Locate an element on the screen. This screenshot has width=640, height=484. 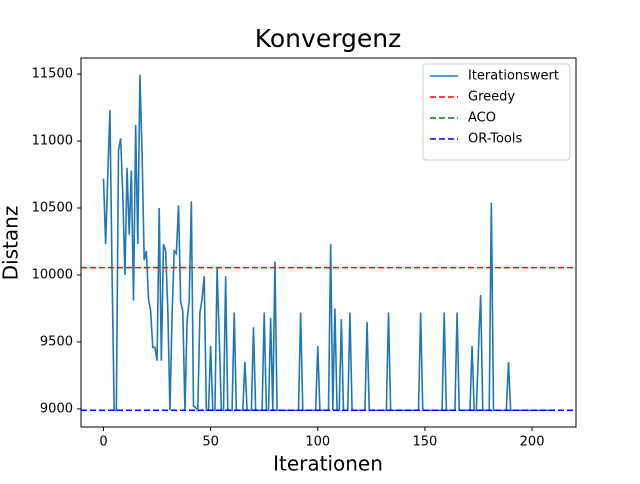
legend-label: OR-Tools is located at coordinates (495, 139).